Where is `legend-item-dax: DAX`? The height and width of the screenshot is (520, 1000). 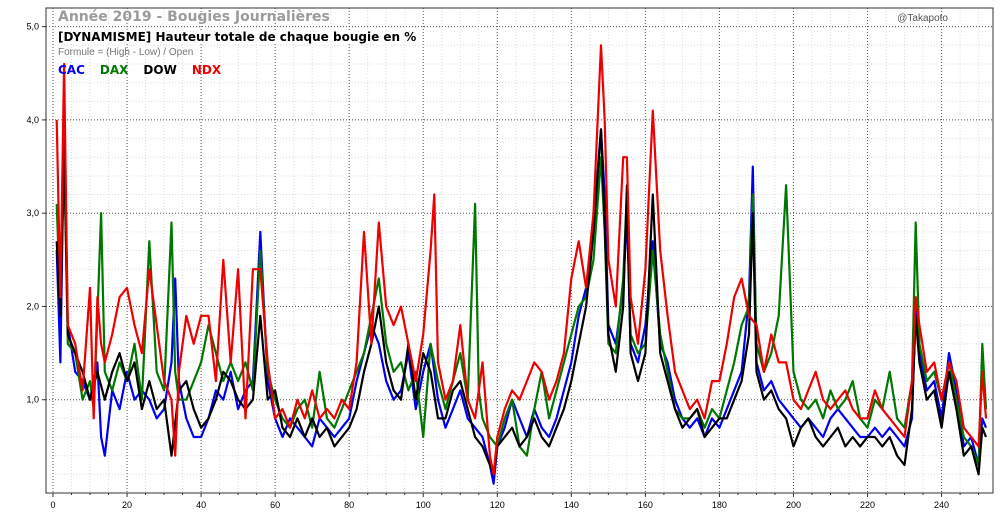 legend-item-dax: DAX is located at coordinates (114, 70).